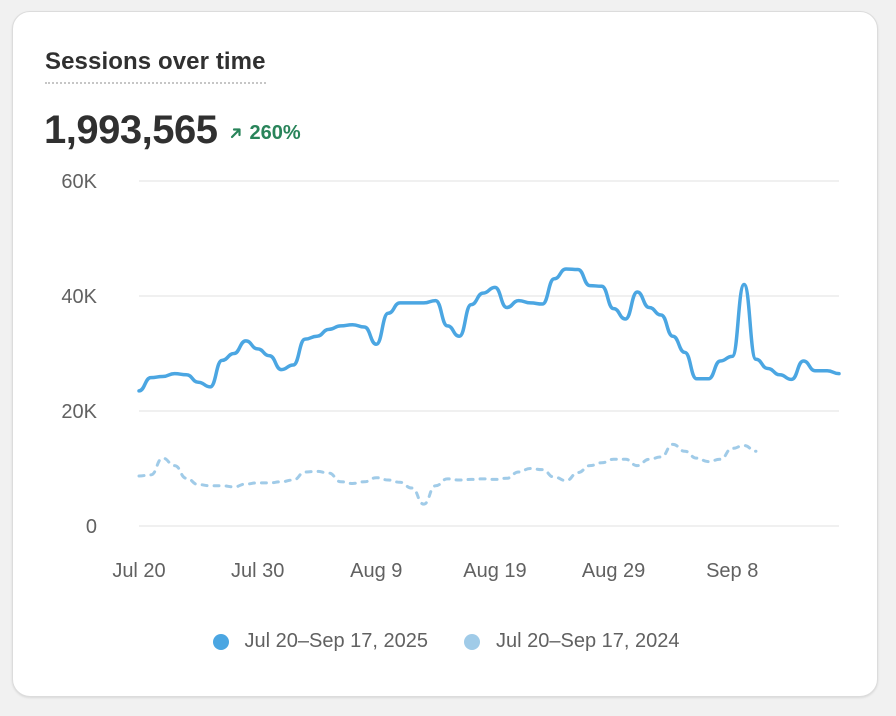 This screenshot has height=716, width=896. Describe the element at coordinates (155, 66) in the screenshot. I see `card-title: Sessions over time` at that location.